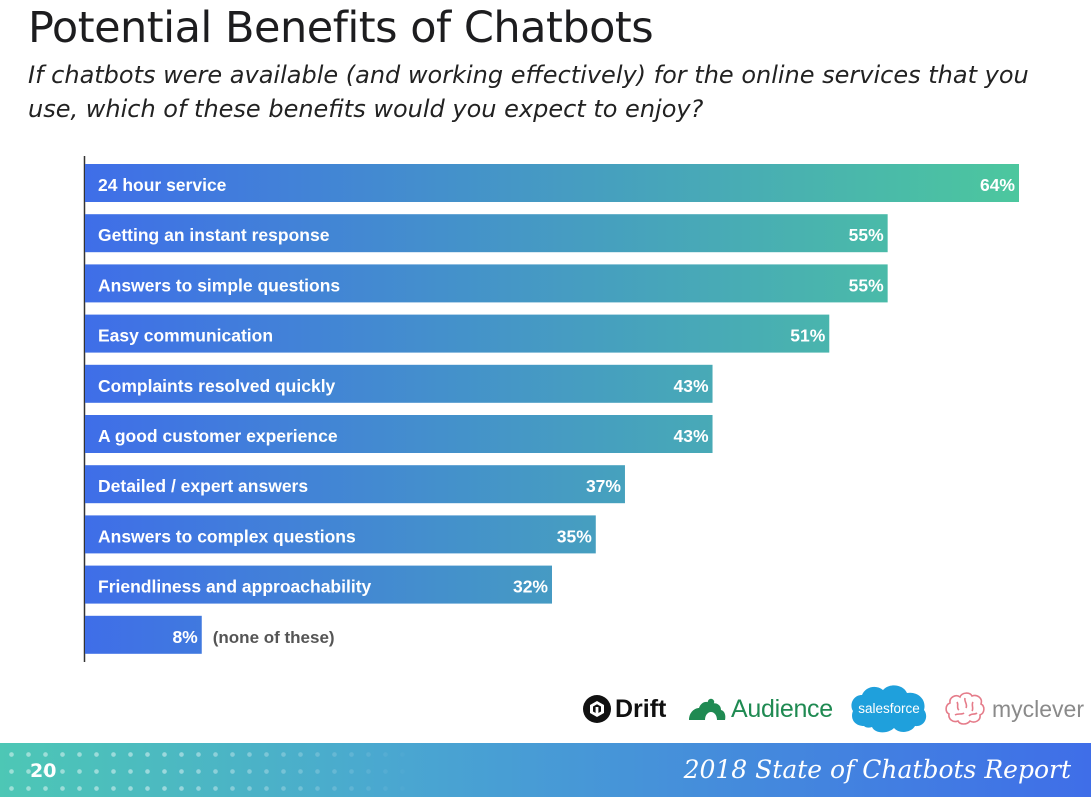 Image resolution: width=1091 pixels, height=797 pixels. I want to click on myclever-logo-text: myclever, so click(1038, 708).